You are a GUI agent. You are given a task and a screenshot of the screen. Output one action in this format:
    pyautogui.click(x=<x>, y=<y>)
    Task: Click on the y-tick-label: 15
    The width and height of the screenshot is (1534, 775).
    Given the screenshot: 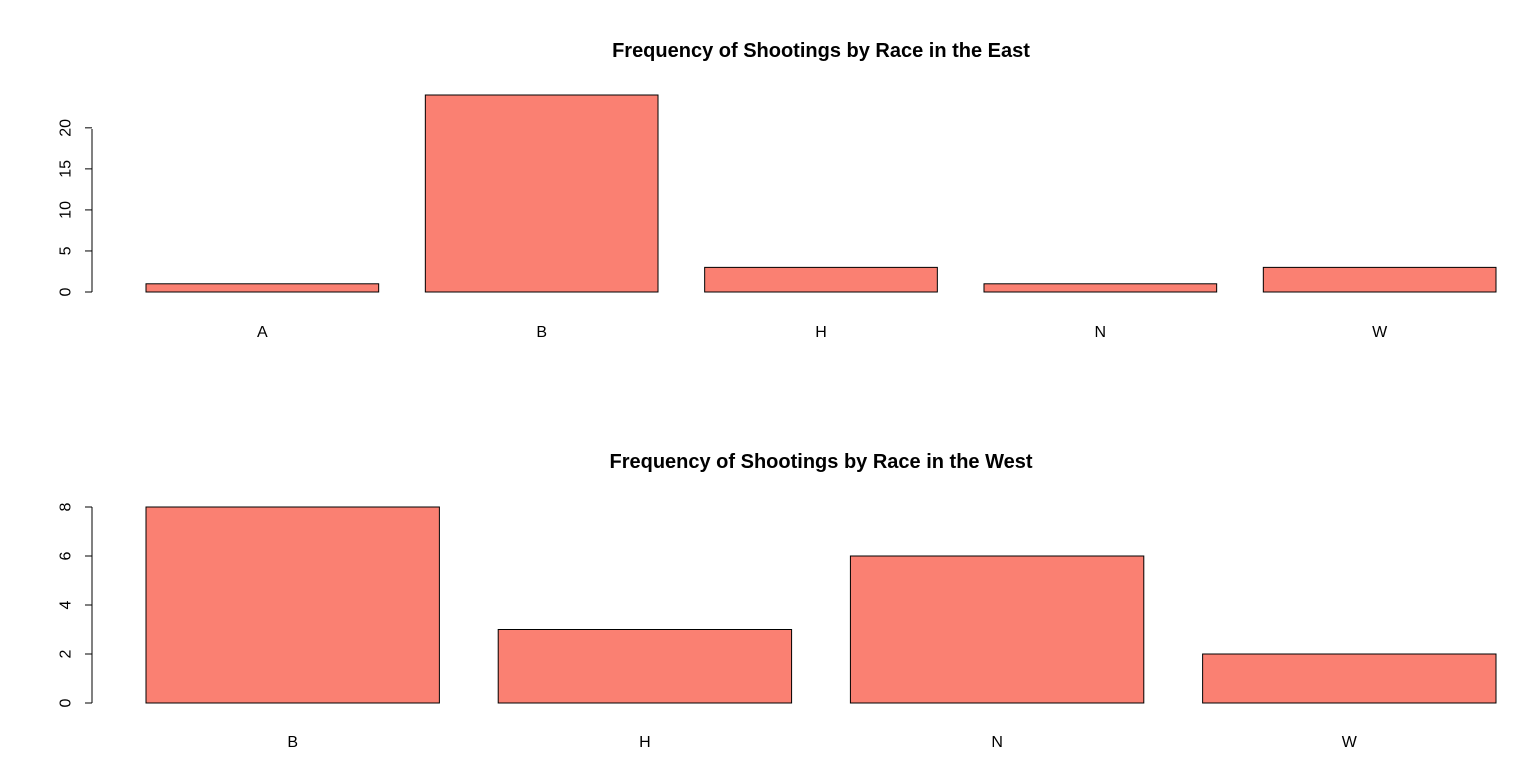 What is the action you would take?
    pyautogui.click(x=66, y=169)
    